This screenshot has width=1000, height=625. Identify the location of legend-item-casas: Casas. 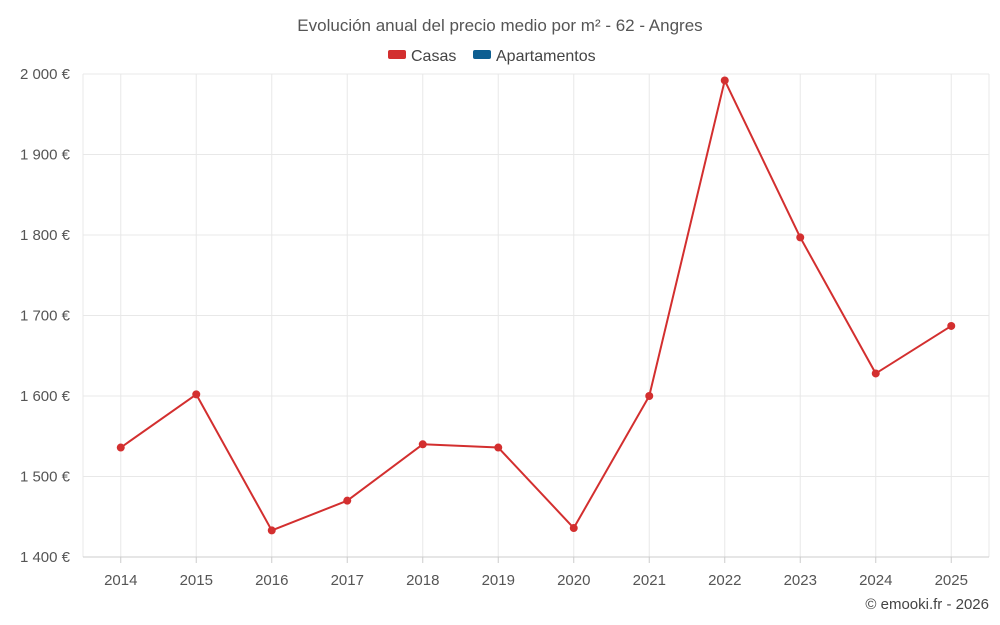
(422, 56).